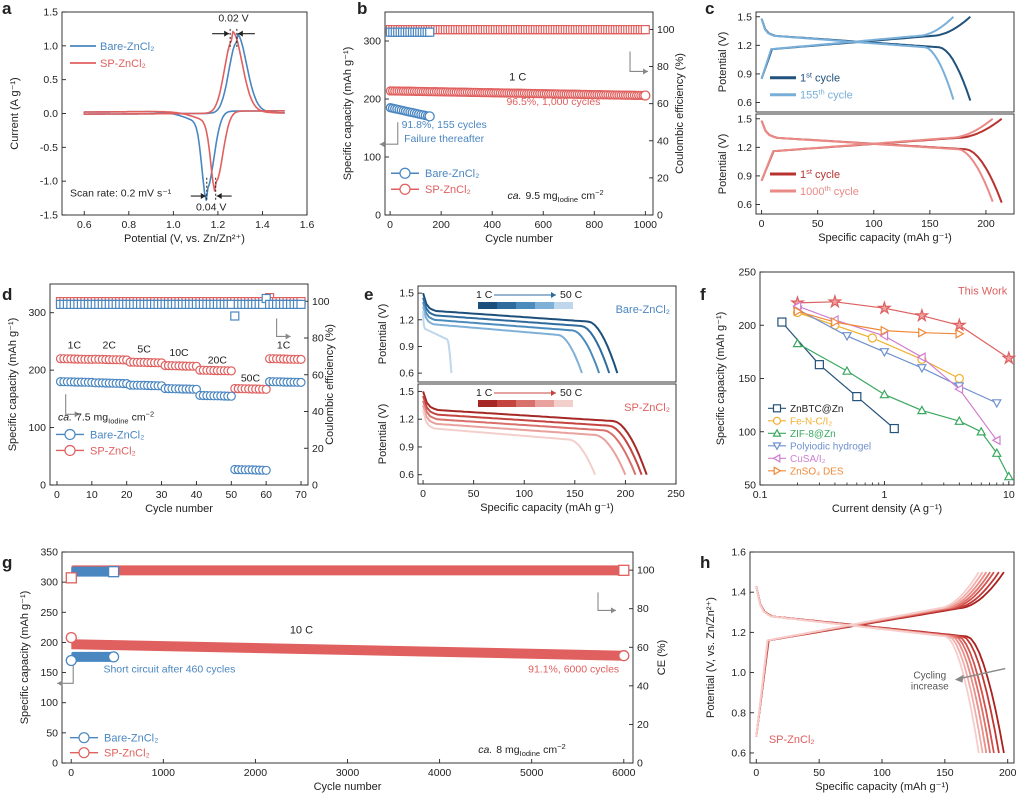 Image resolution: width=1019 pixels, height=802 pixels. I want to click on legend-text: ZIF-8@Zn, so click(813, 434).